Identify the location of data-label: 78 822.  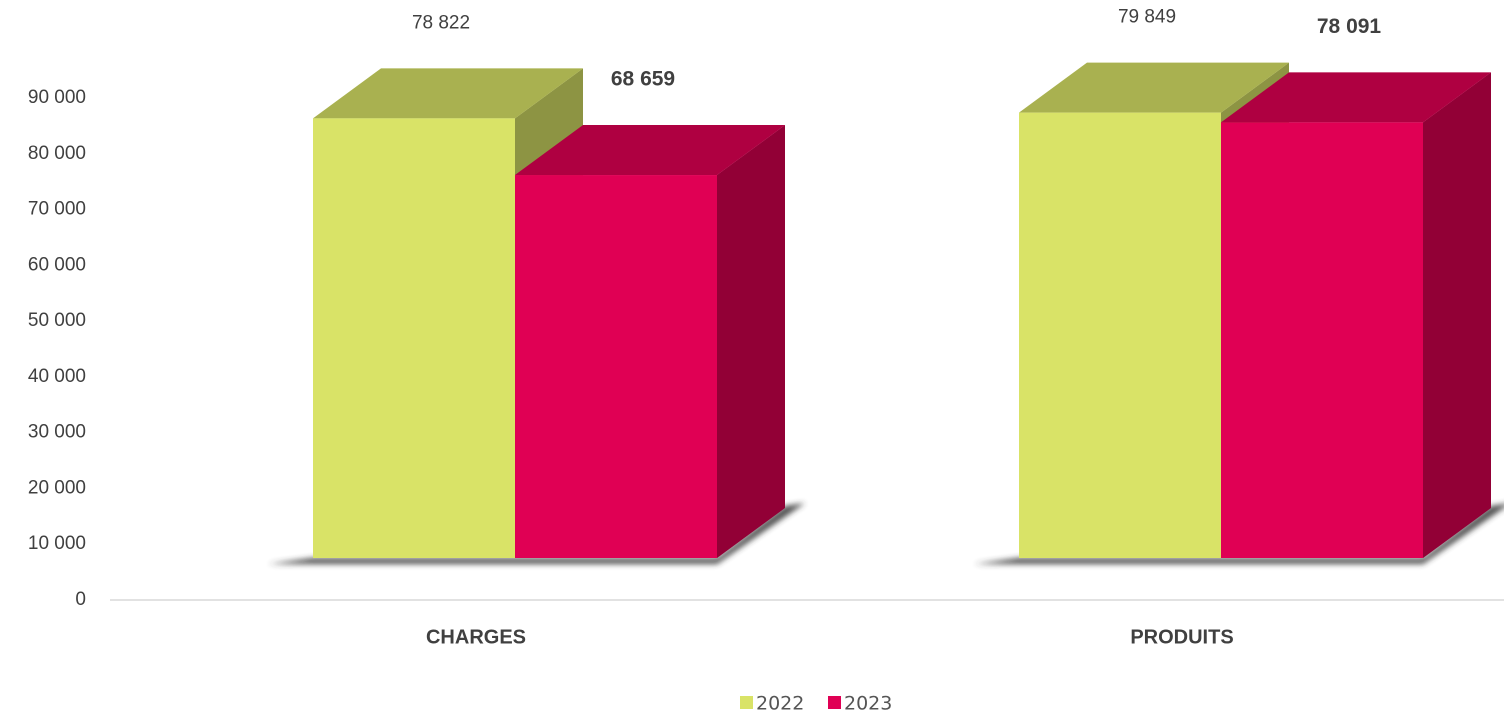
(441, 22).